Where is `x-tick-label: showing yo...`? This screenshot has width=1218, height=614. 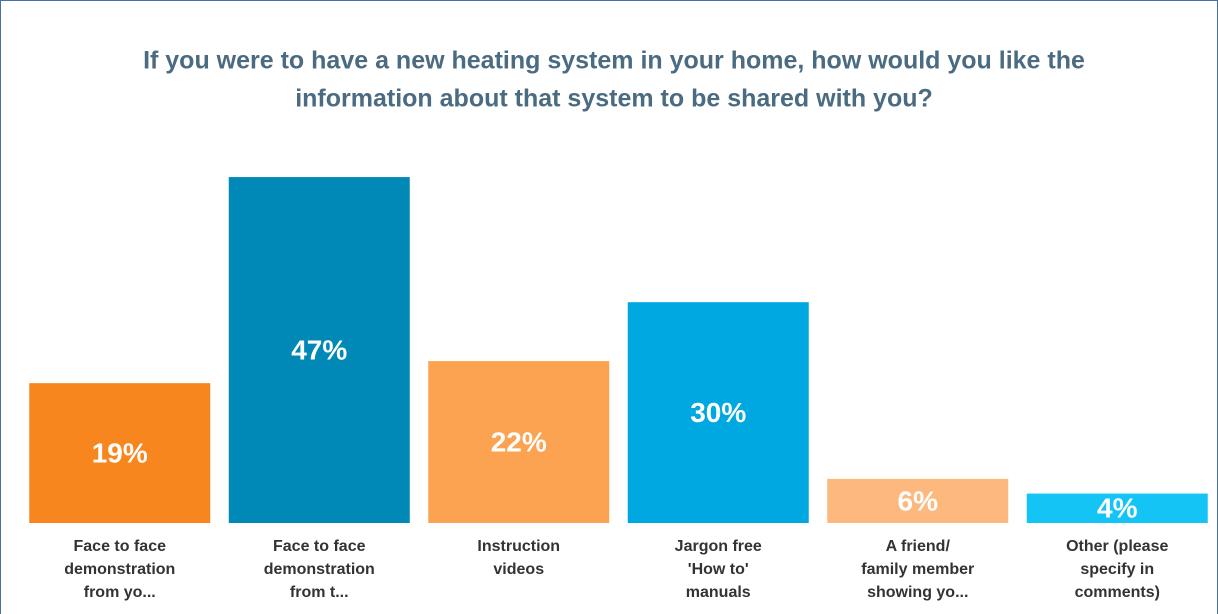
x-tick-label: showing yo... is located at coordinates (917, 592).